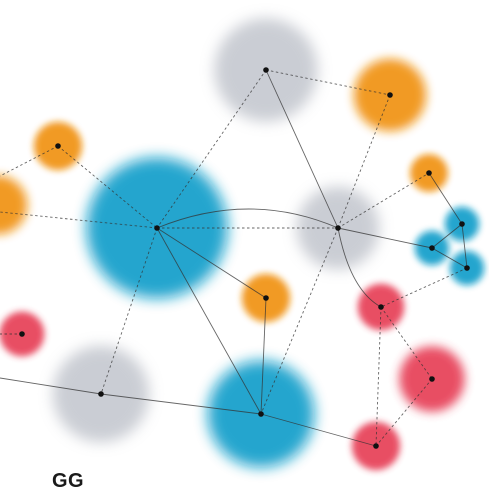  I want to click on node-dot-red-left, so click(22, 334).